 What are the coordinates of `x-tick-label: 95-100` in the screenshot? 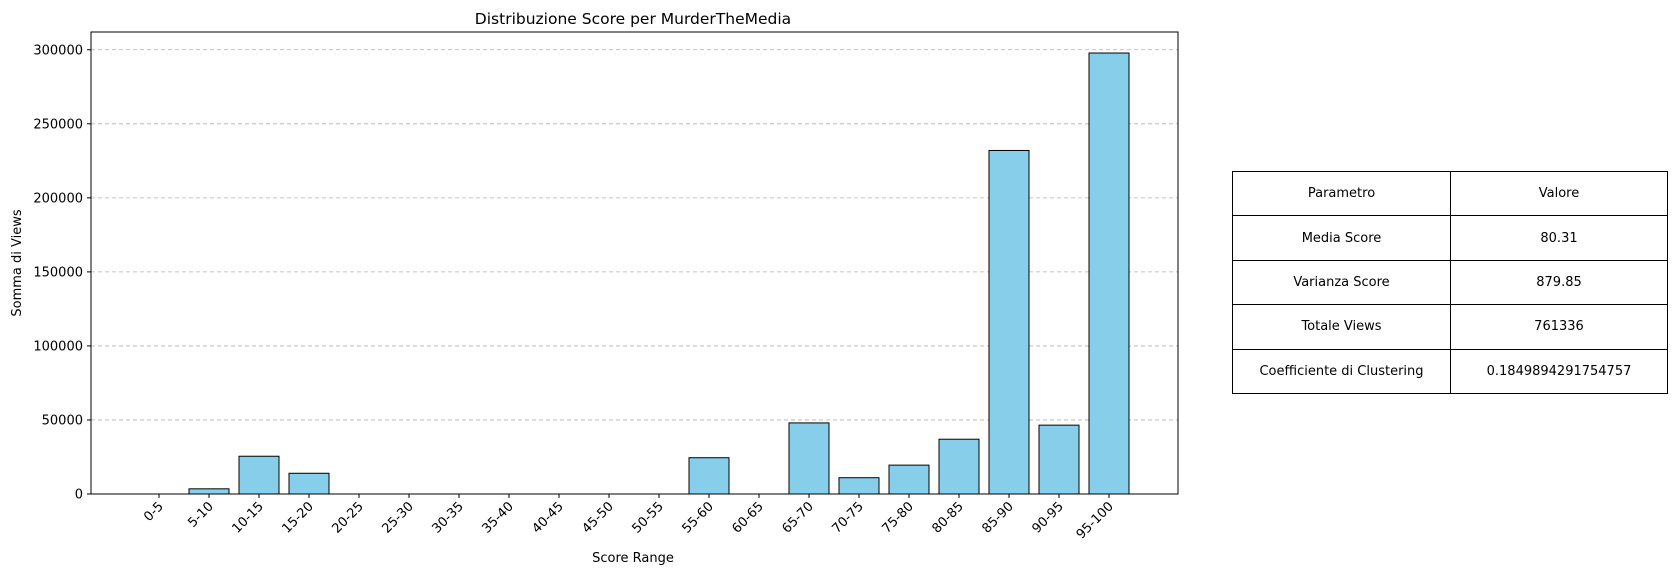 It's located at (1095, 520).